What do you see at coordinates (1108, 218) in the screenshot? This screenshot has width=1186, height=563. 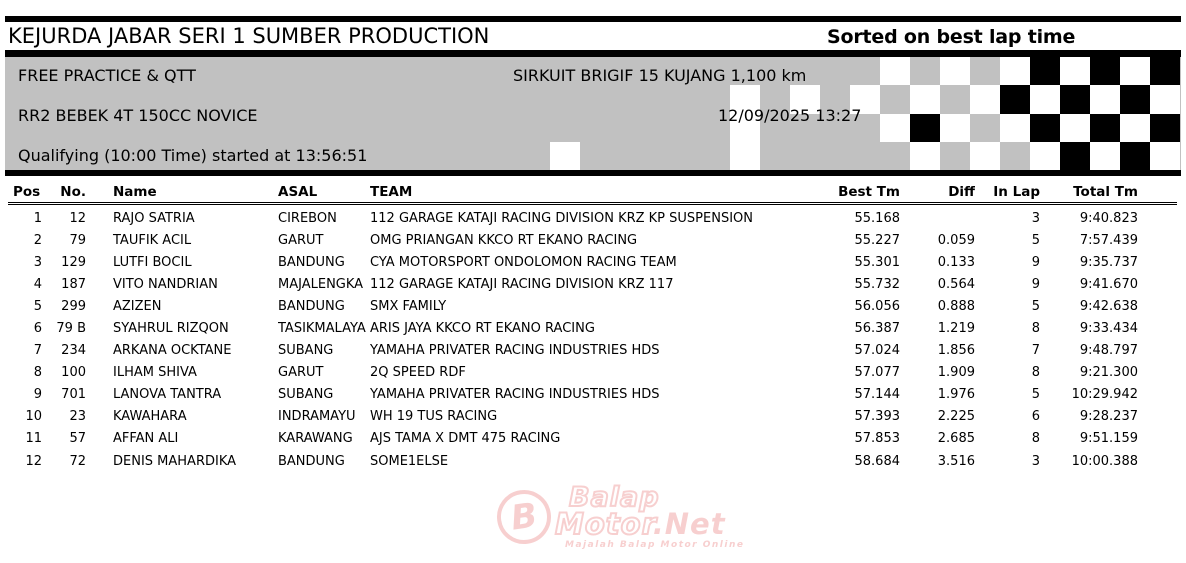 I see `cell-total_tm: 9:40.823` at bounding box center [1108, 218].